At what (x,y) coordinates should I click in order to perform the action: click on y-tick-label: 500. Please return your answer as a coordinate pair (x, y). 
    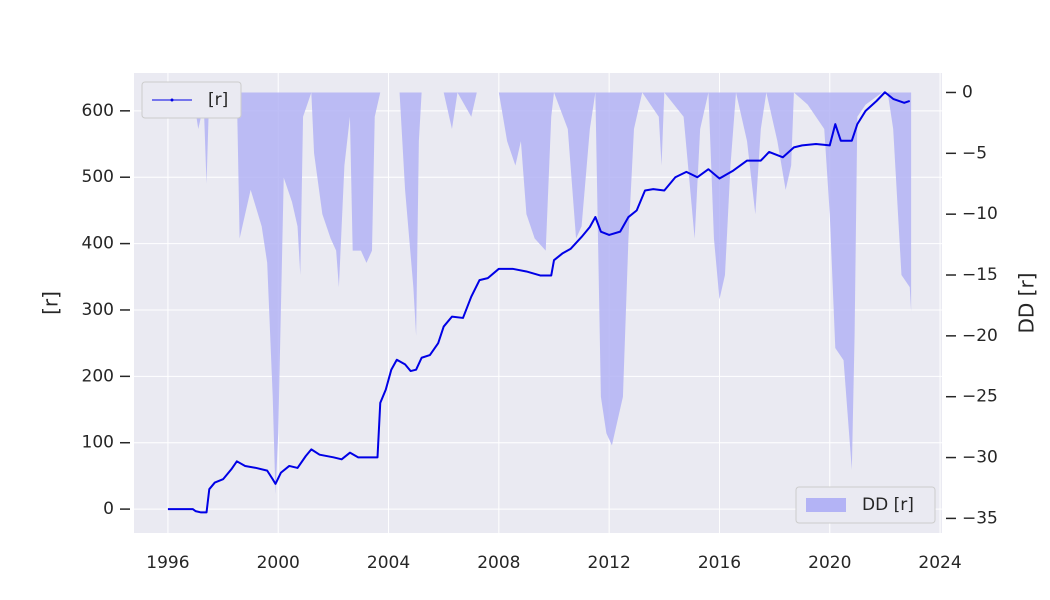
    Looking at the image, I should click on (98, 177).